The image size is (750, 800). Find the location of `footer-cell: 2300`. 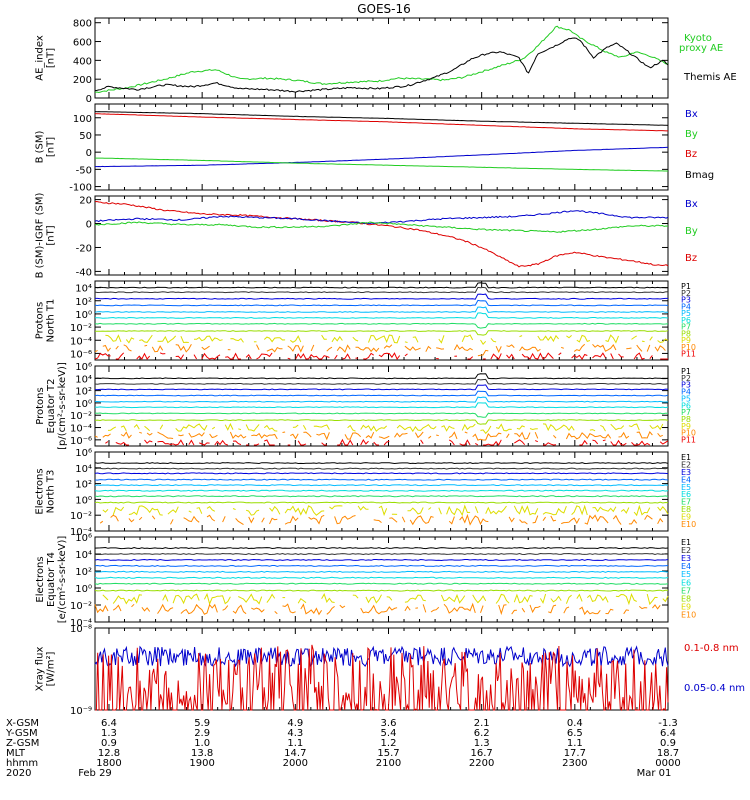

footer-cell: 2300 is located at coordinates (574, 763).